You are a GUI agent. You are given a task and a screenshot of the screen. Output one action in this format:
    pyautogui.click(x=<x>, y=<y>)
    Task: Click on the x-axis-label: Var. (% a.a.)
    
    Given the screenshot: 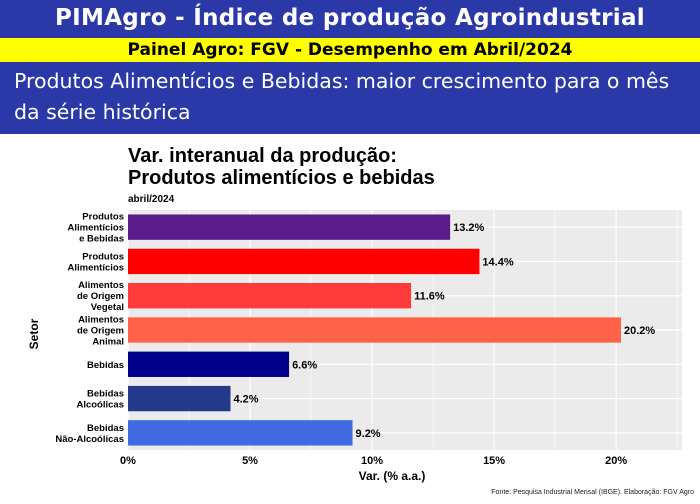 What is the action you would take?
    pyautogui.click(x=392, y=476)
    